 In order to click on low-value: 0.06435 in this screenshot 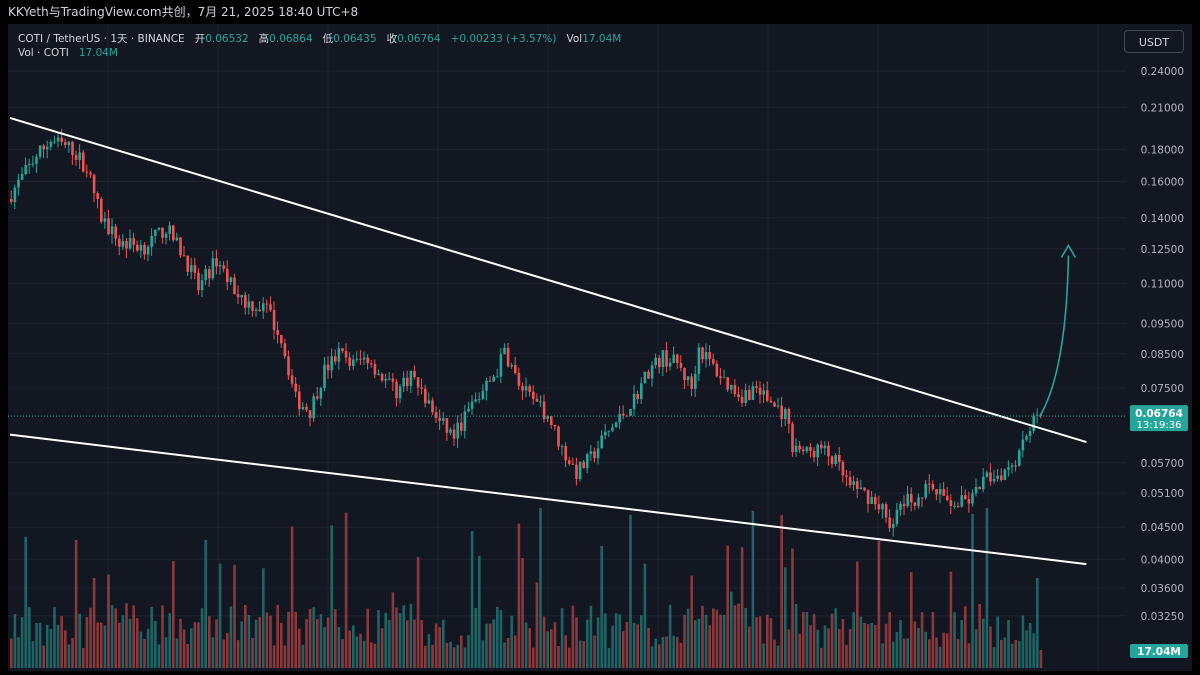, I will do `click(355, 39)`.